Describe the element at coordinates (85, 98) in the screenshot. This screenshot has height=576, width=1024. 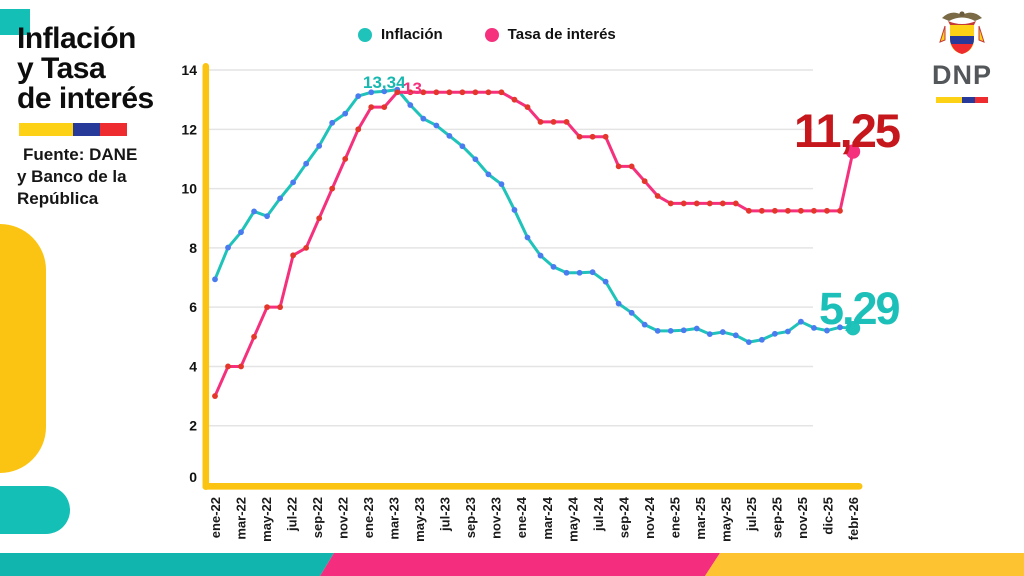
I see `title-line-3: de interés` at that location.